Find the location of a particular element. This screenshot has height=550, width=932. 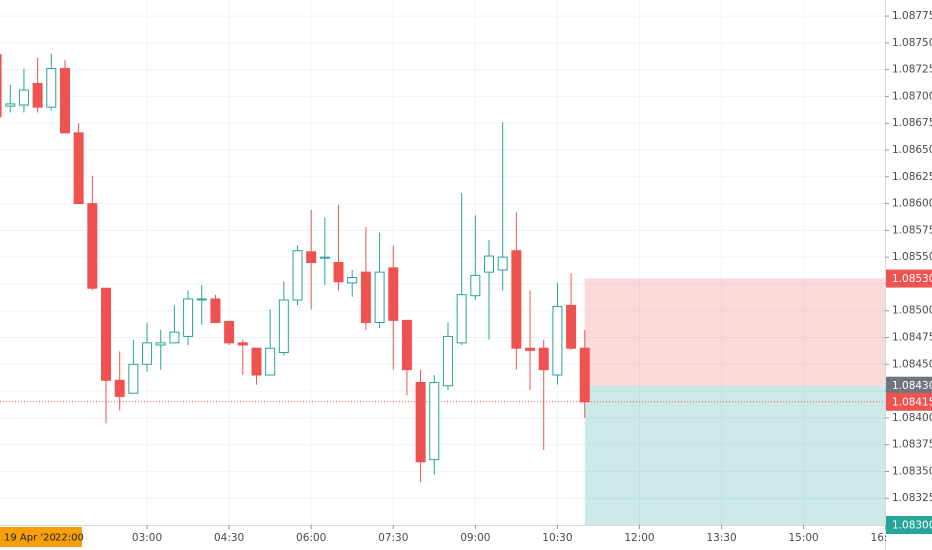

y-tick-label: 1.08400 is located at coordinates (912, 418).